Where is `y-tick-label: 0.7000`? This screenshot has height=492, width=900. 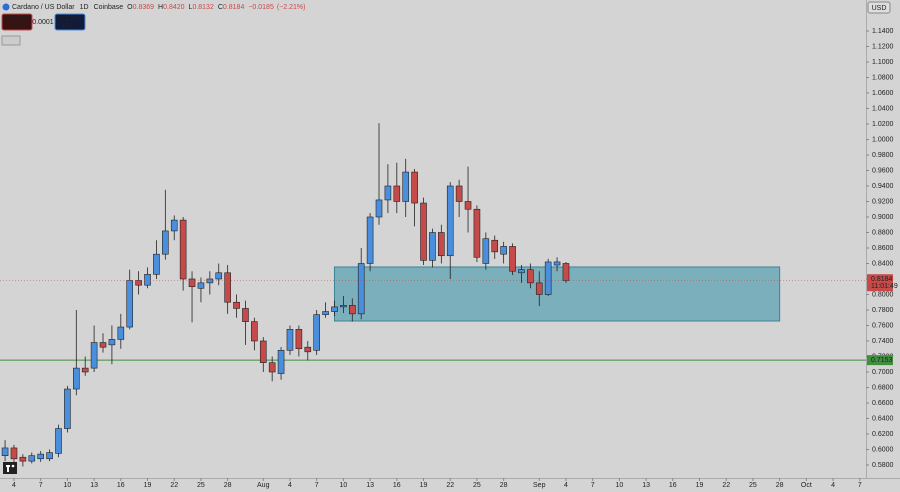
y-tick-label: 0.7000 is located at coordinates (883, 372).